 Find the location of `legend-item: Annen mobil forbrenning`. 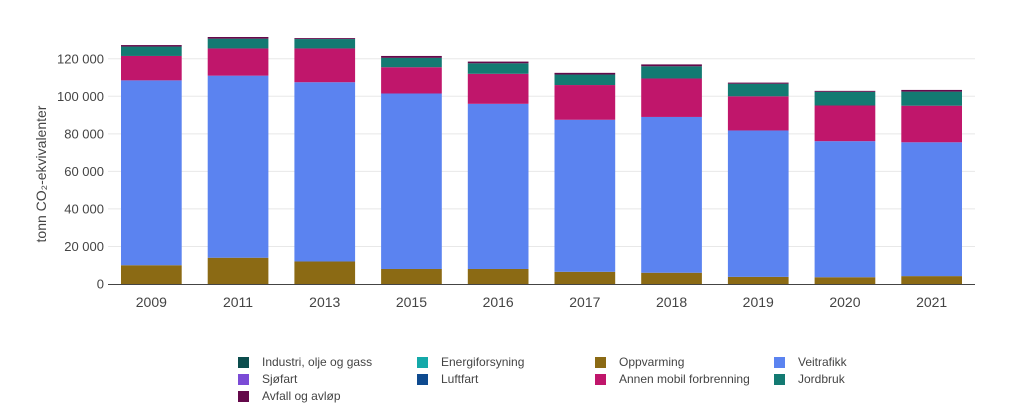

legend-item: Annen mobil forbrenning is located at coordinates (672, 379).